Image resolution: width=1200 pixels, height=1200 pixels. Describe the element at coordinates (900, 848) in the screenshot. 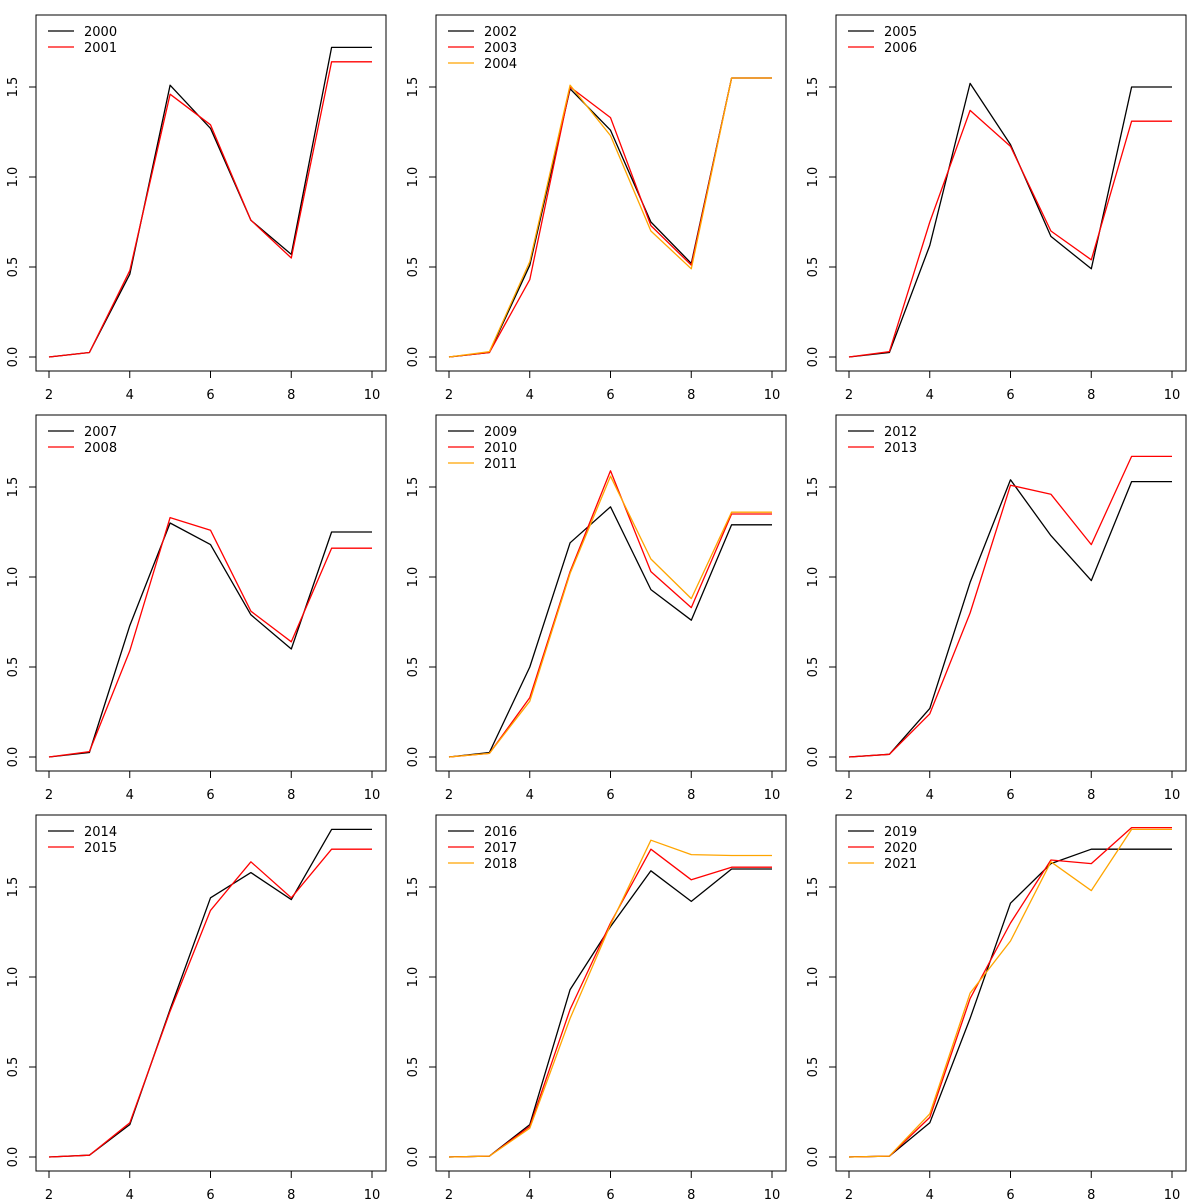

I see `legend-label-2020: 2020` at that location.